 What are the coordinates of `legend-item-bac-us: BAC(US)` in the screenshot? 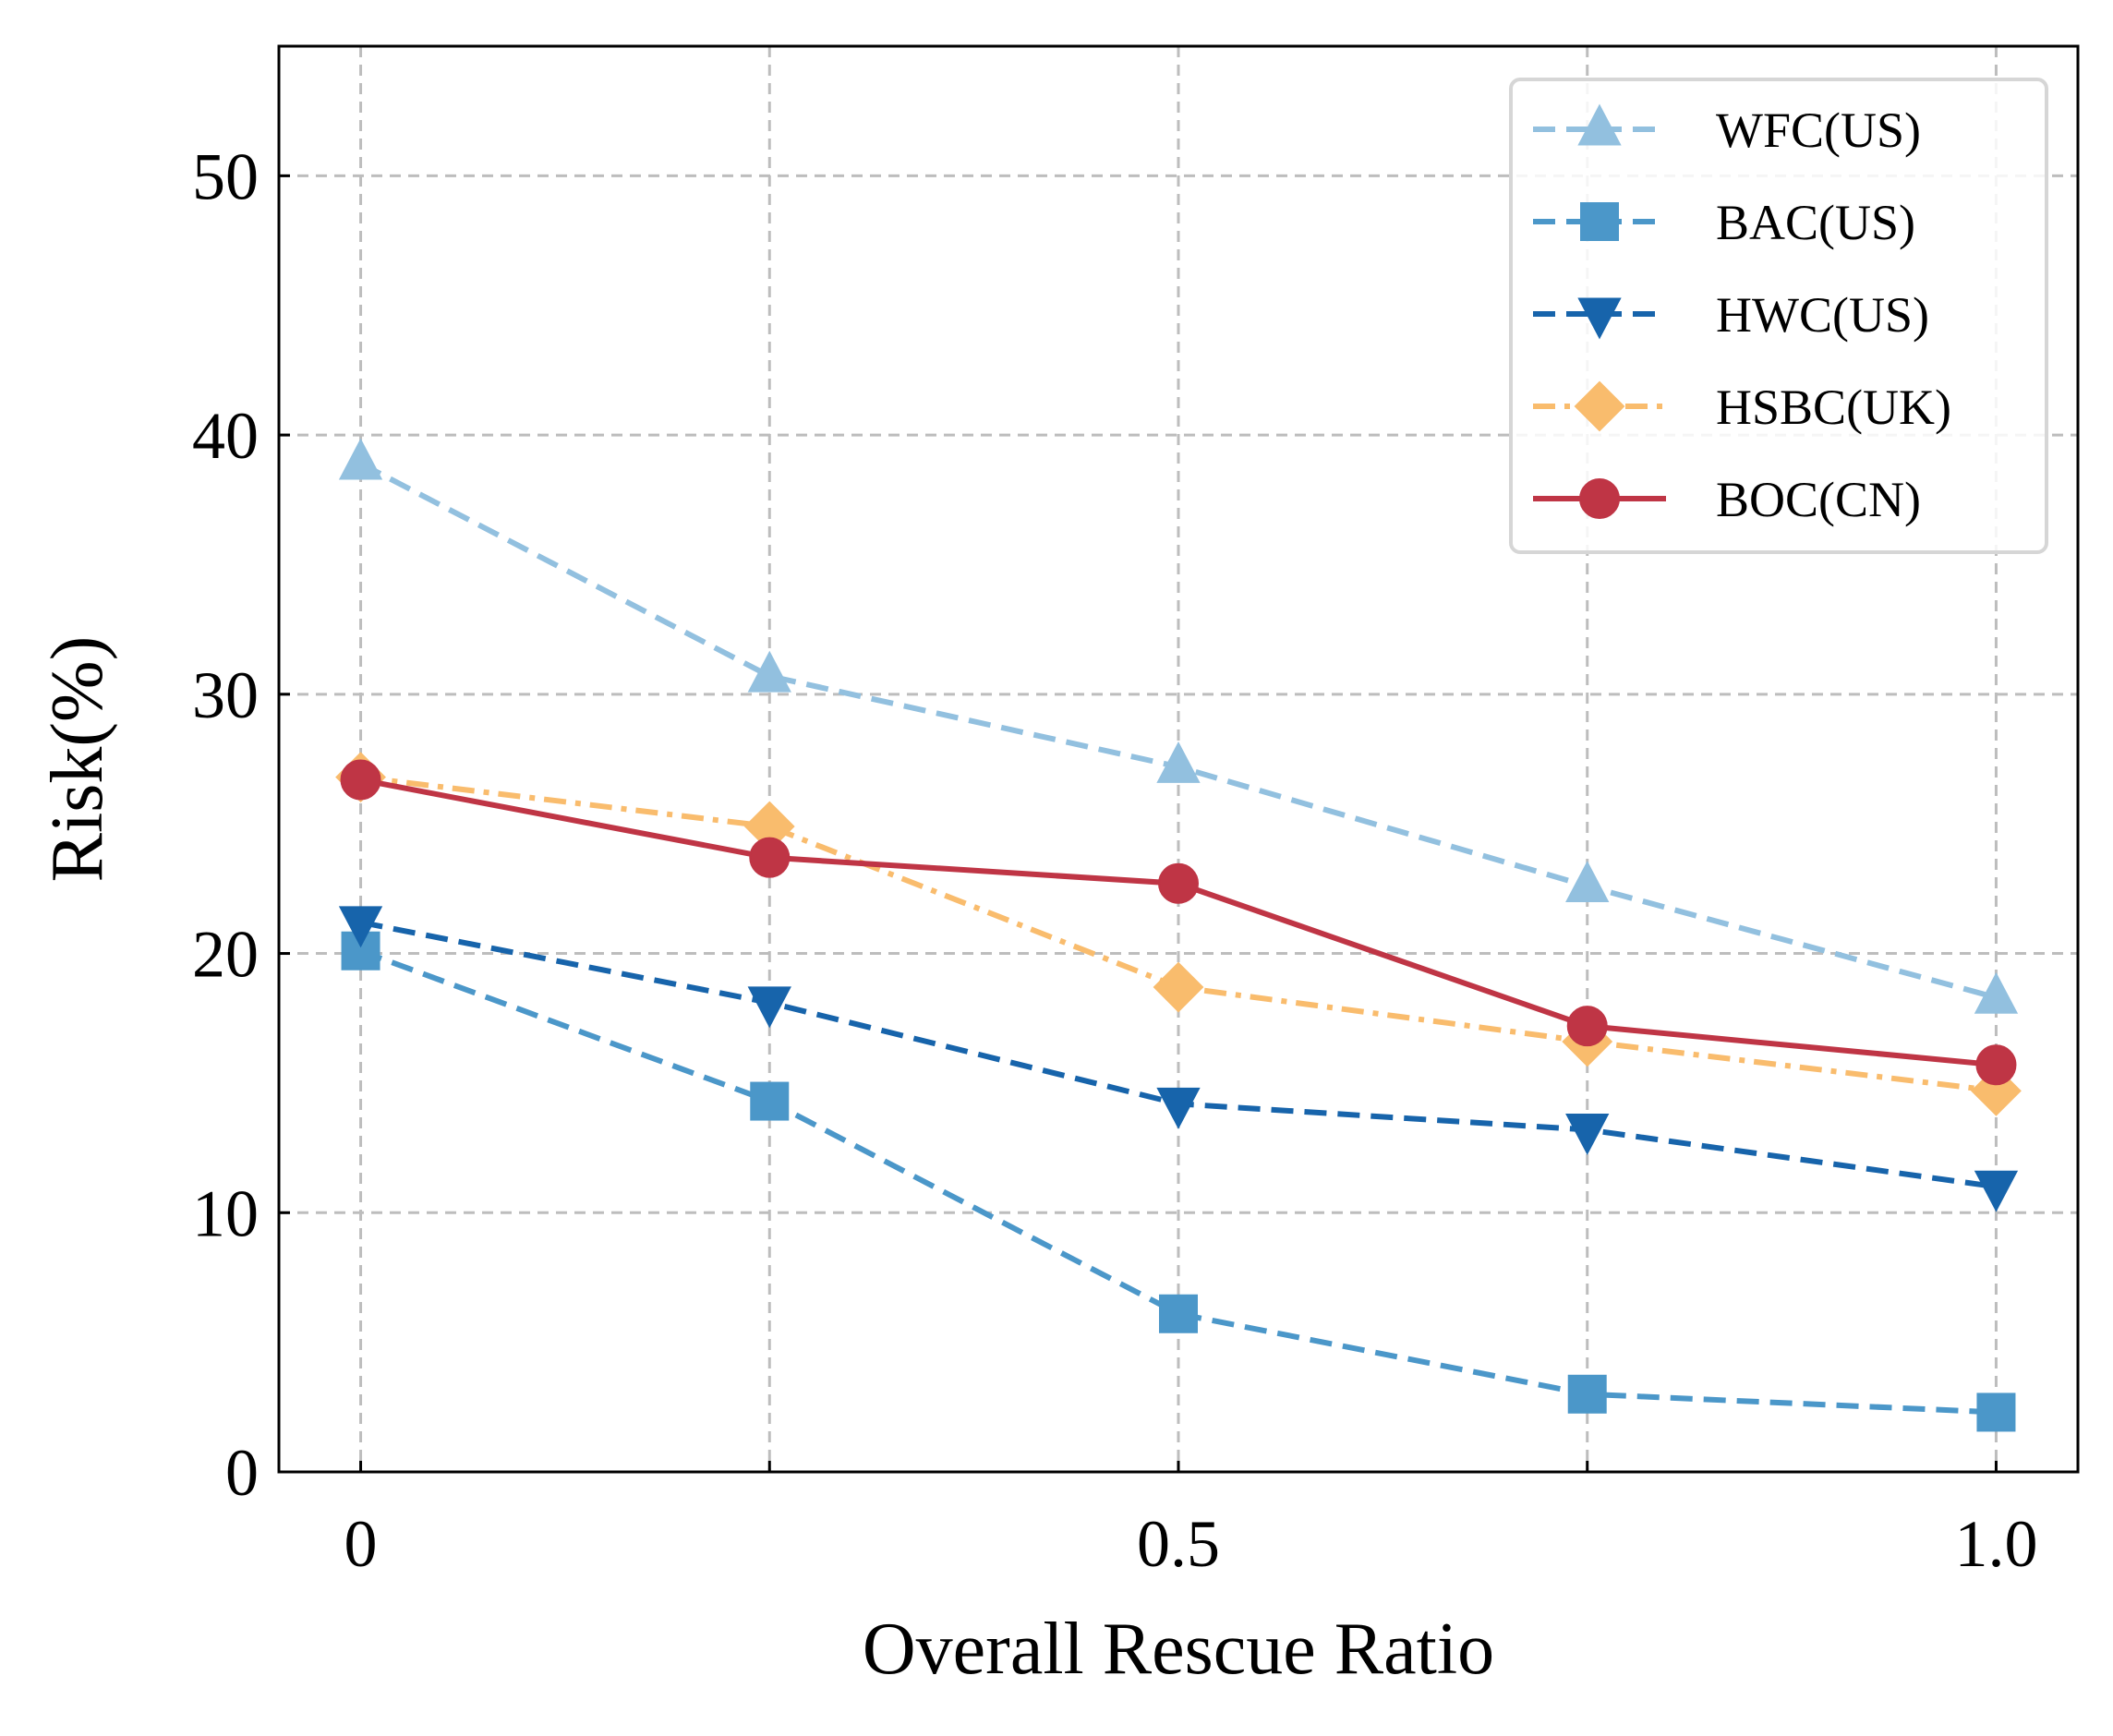 It's located at (1724, 223).